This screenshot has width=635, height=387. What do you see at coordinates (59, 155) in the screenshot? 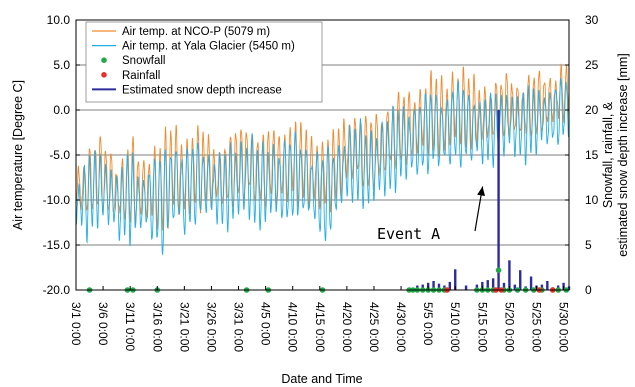
I see `y-tick-label-3: -5.0` at bounding box center [59, 155].